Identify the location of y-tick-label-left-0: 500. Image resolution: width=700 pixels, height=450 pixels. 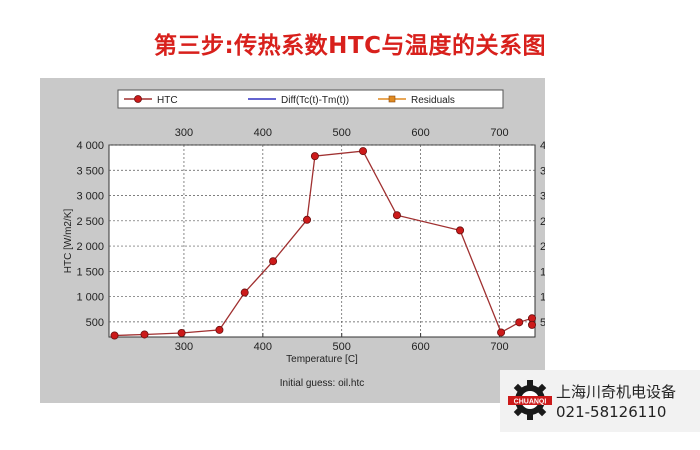
(95, 323).